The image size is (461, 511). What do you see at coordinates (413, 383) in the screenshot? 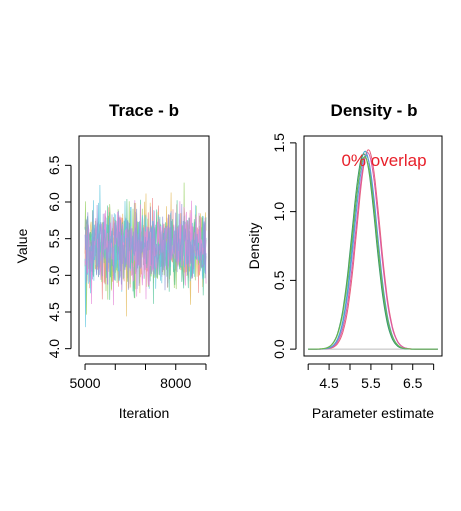
I see `density-x-tick-label: 6.5` at bounding box center [413, 383].